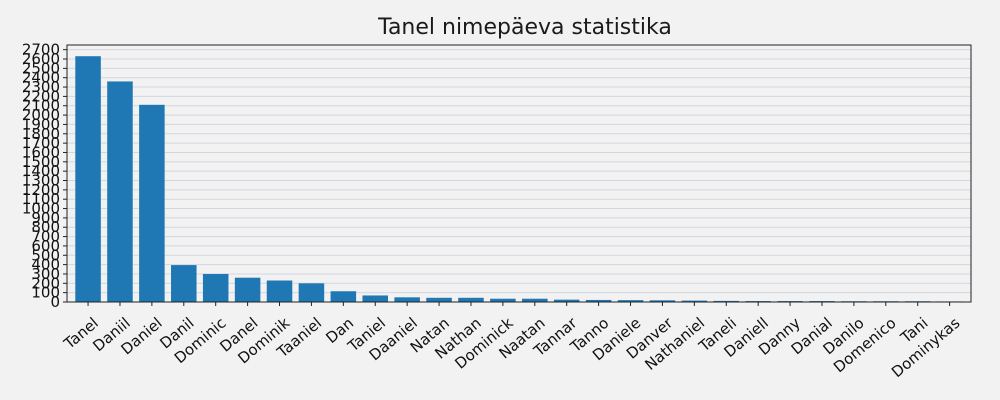 Image resolution: width=1000 pixels, height=400 pixels. I want to click on bar-naatan, so click(535, 300).